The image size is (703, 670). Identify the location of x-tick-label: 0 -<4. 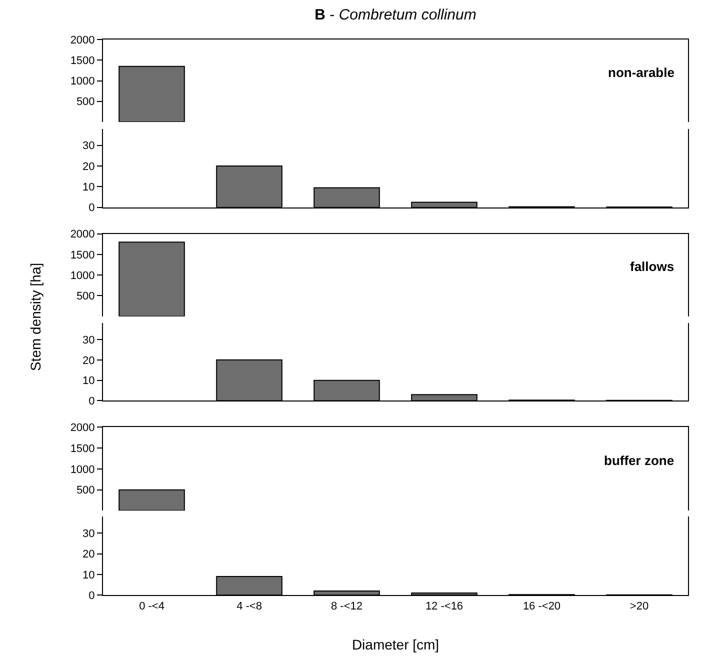
(151, 606).